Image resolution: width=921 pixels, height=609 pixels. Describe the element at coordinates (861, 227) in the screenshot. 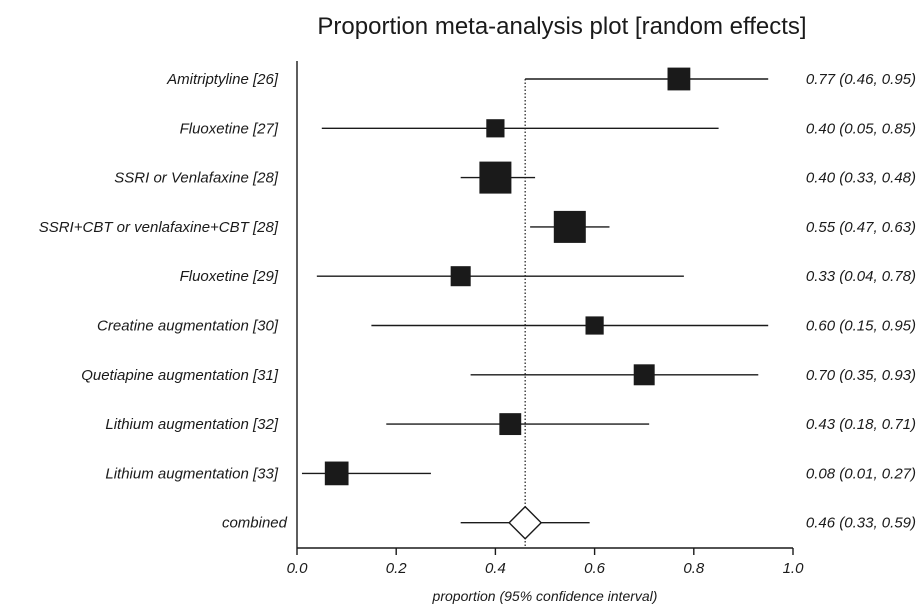

I see `ci-value-label: 0.55 (0.47, 0.63)` at that location.